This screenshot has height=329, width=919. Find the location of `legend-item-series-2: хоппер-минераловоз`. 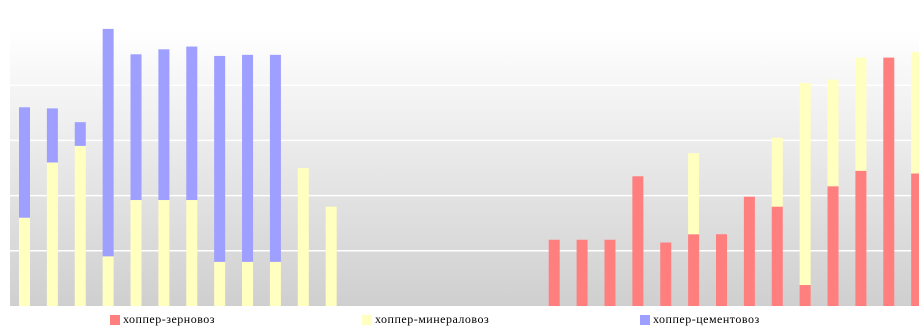

legend-item-series-2: хоппер-минераловоз is located at coordinates (425, 319).